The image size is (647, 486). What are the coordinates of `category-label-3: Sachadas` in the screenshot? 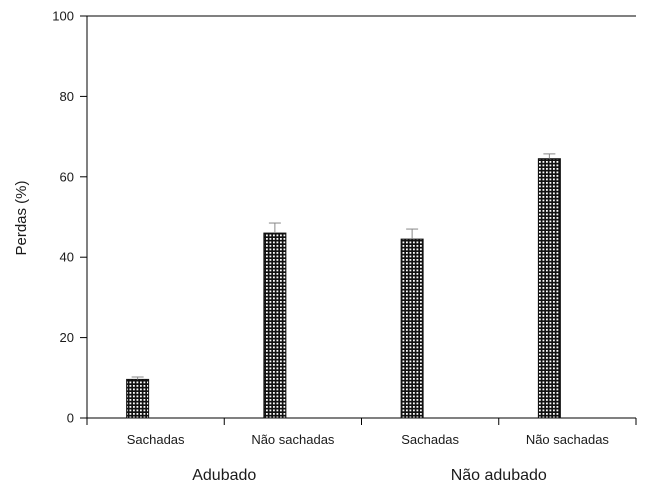 It's located at (430, 439).